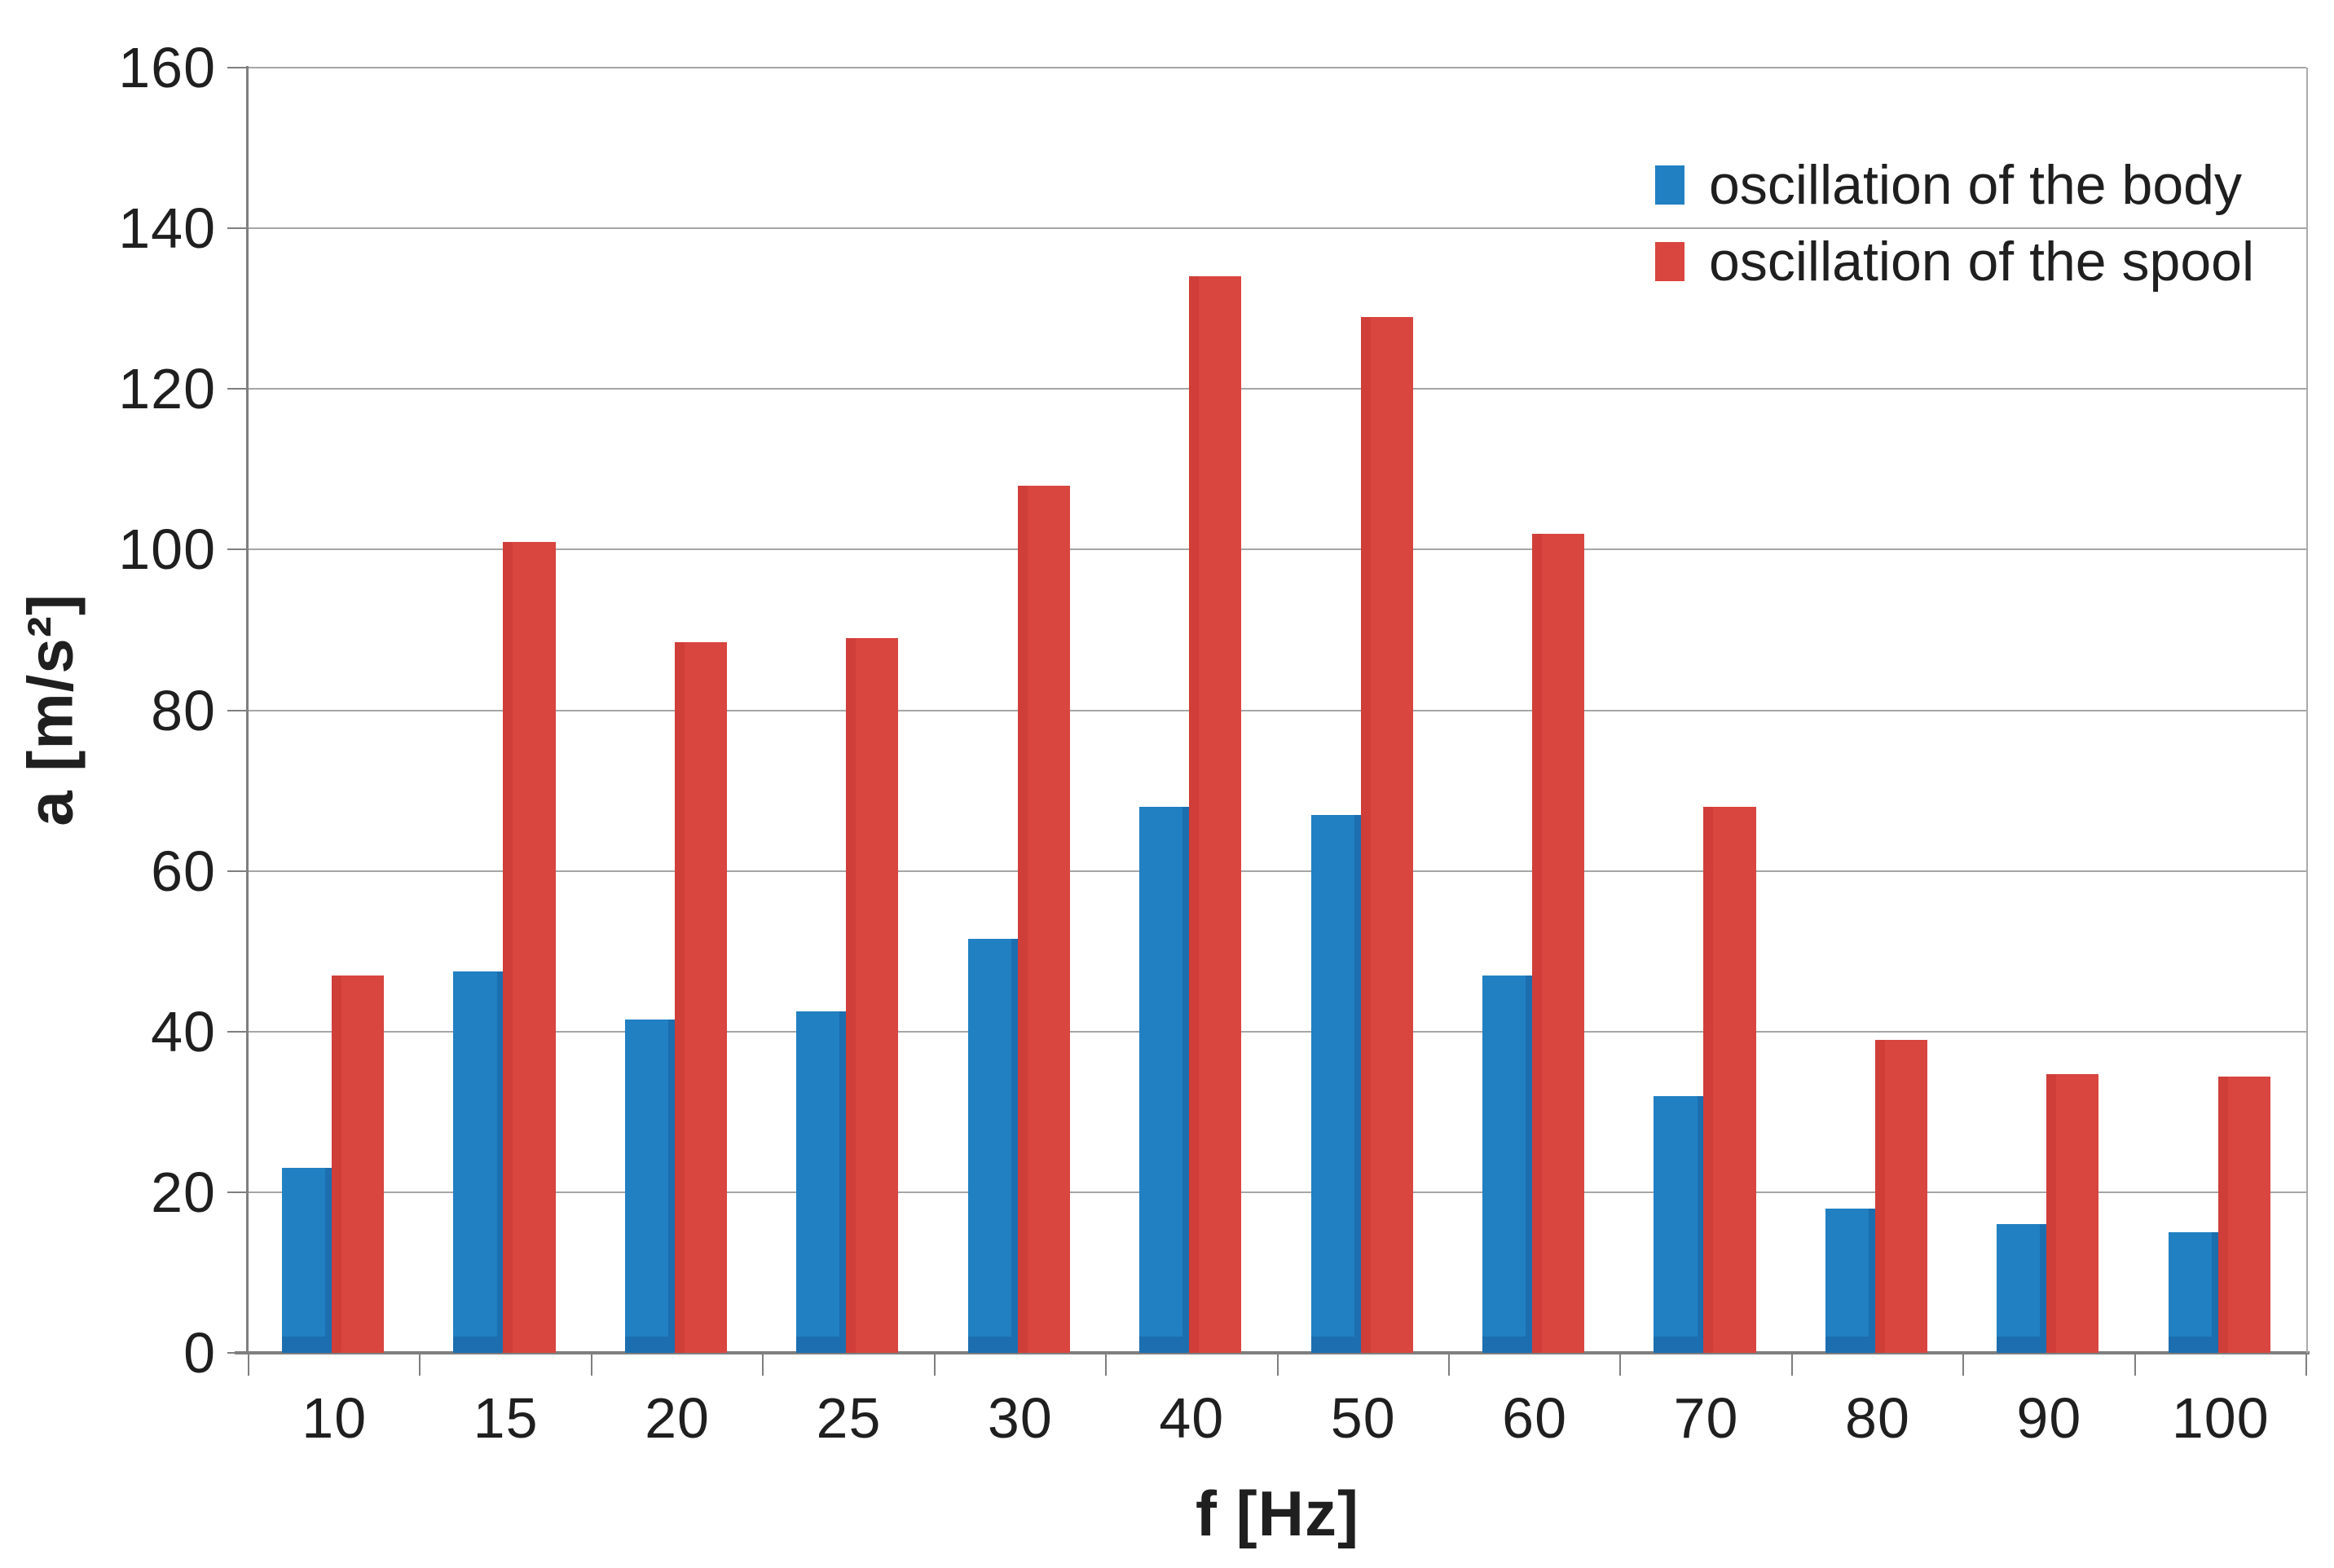 This screenshot has width=2334, height=1568. I want to click on legend-swatch-spool, so click(1669, 261).